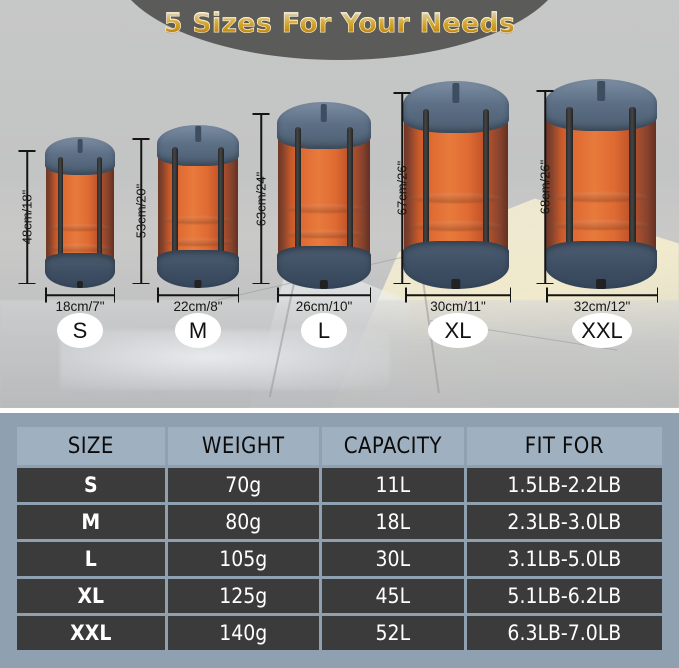 The image size is (679, 668). I want to click on dimension-height-label: 63cm/24", so click(261, 198).